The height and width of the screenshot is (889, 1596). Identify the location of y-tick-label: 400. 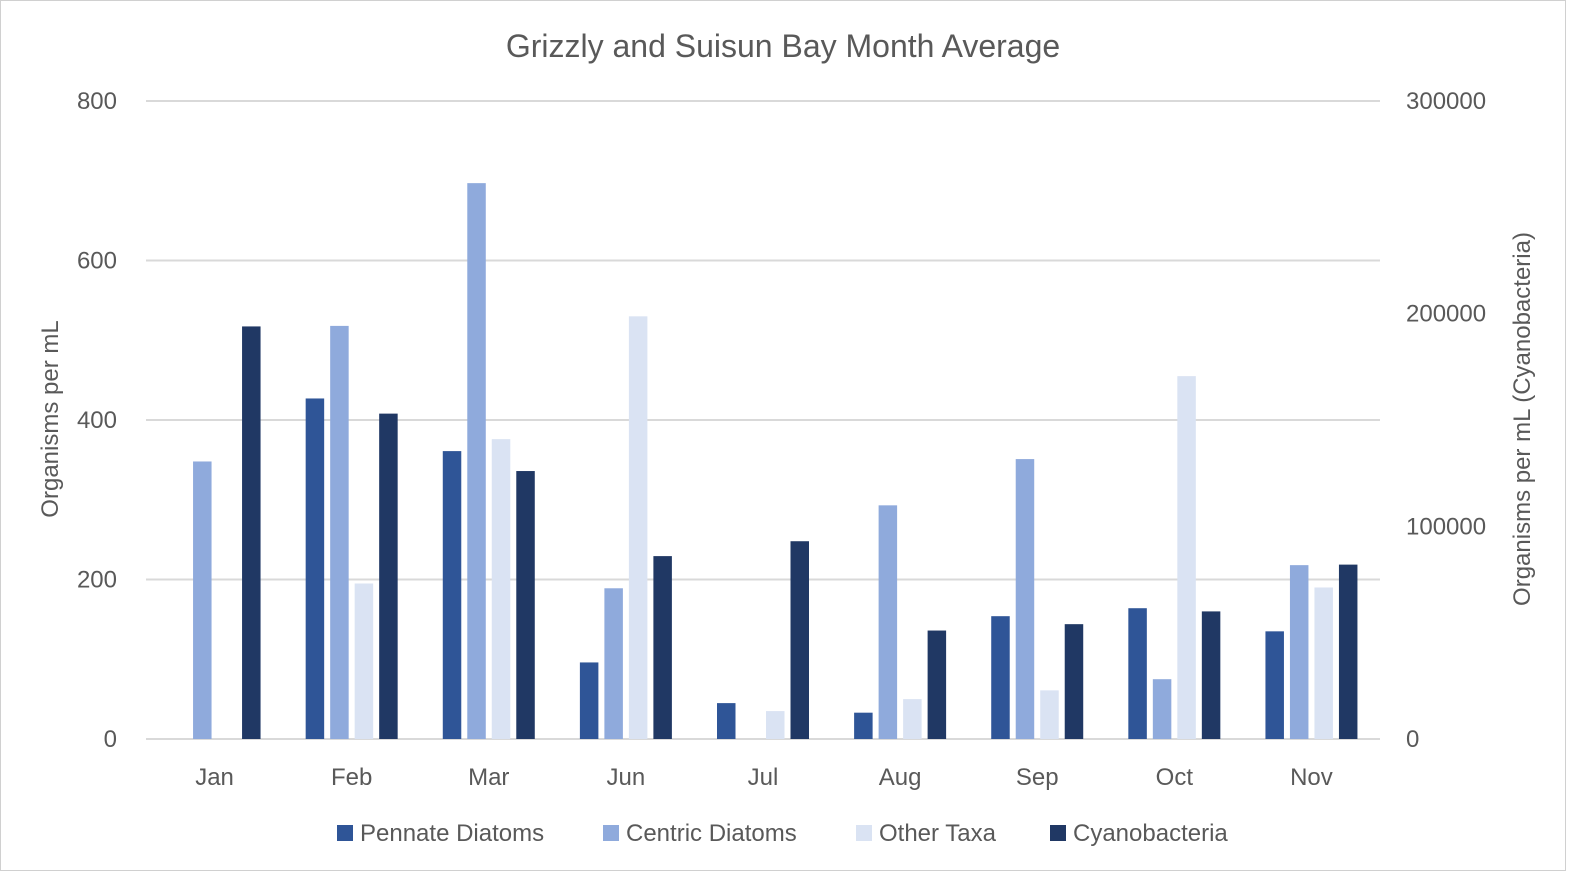
(97, 420).